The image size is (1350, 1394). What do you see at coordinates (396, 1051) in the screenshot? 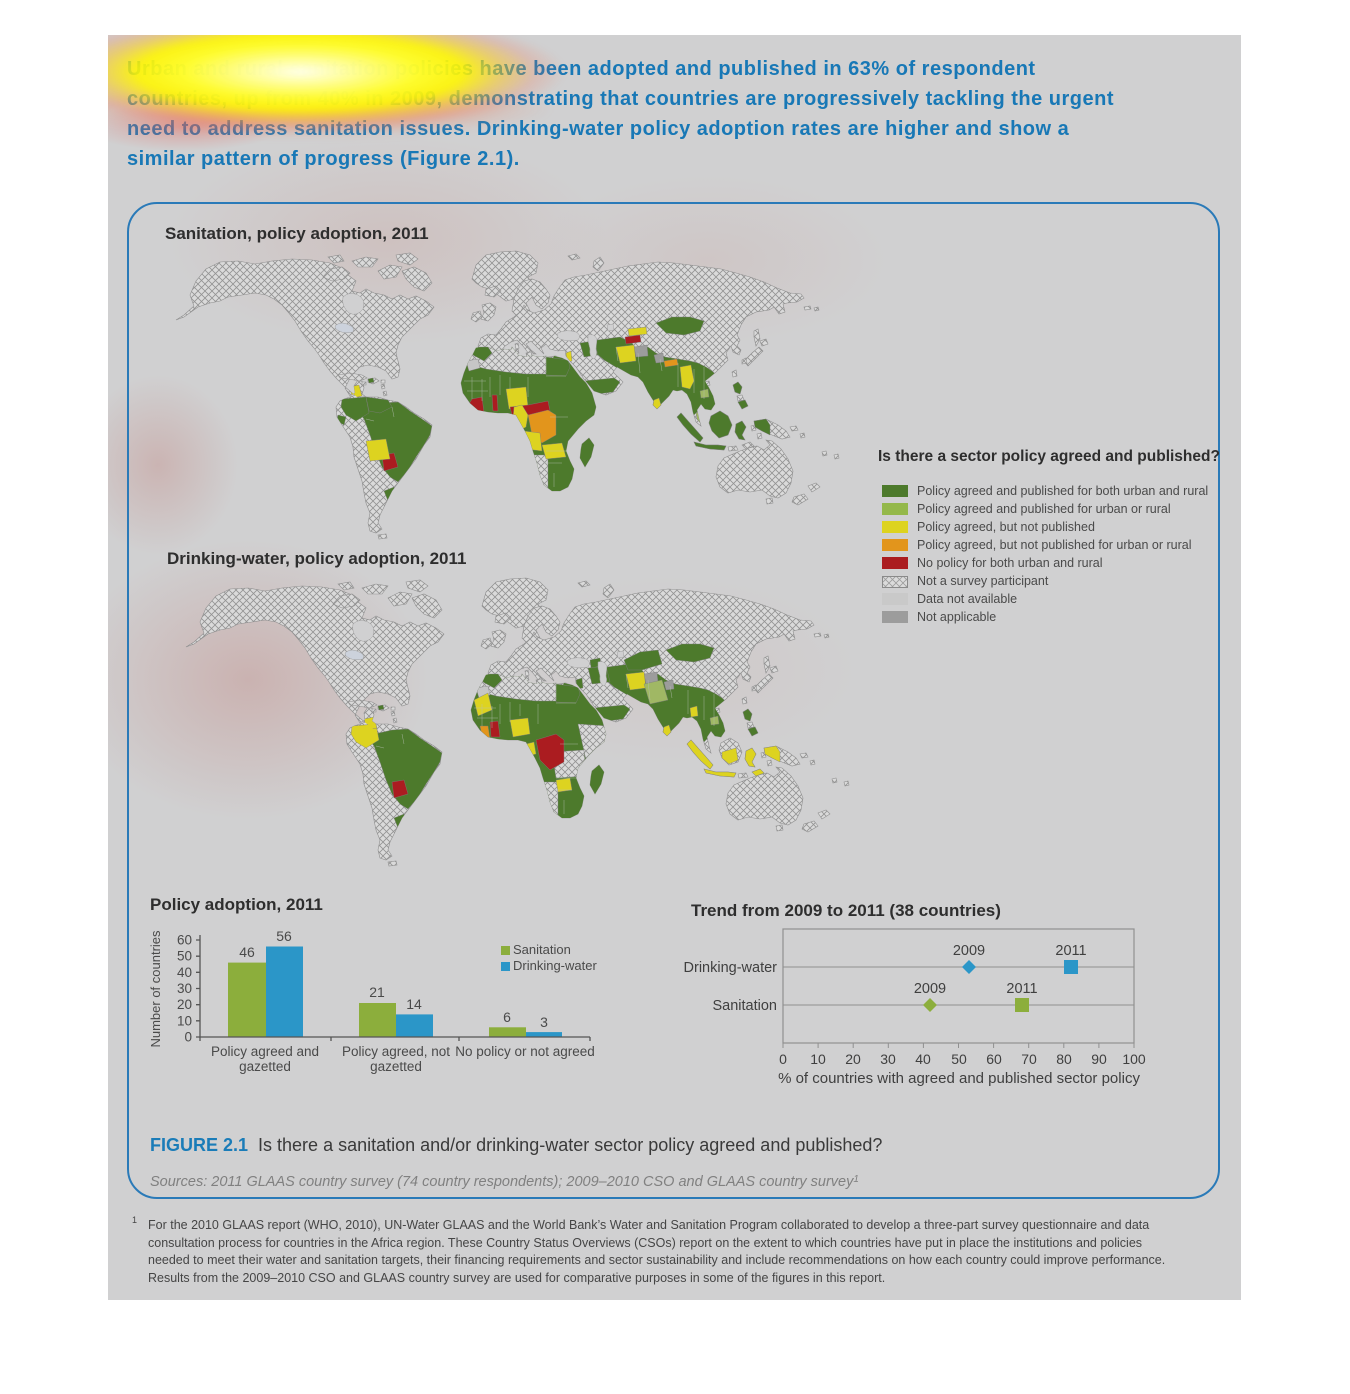
I see `svg-text: Policy agreed, not` at bounding box center [396, 1051].